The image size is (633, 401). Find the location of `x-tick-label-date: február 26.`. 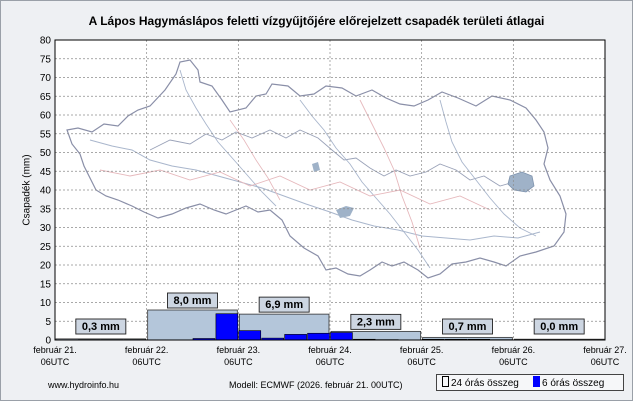

x-tick-label-date: február 26. is located at coordinates (514, 350).